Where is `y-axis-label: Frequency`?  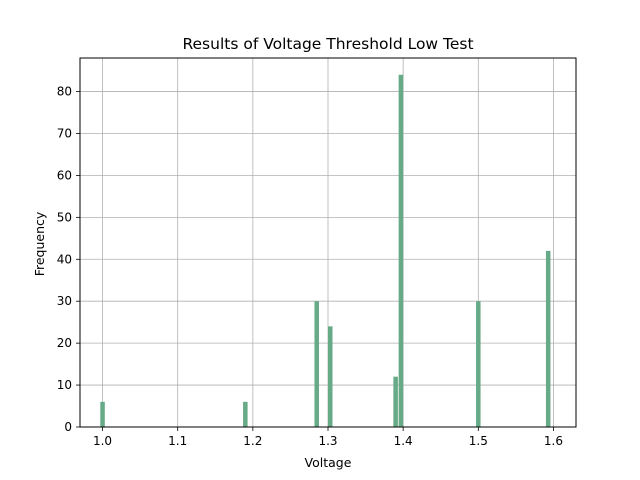 y-axis-label: Frequency is located at coordinates (39, 243).